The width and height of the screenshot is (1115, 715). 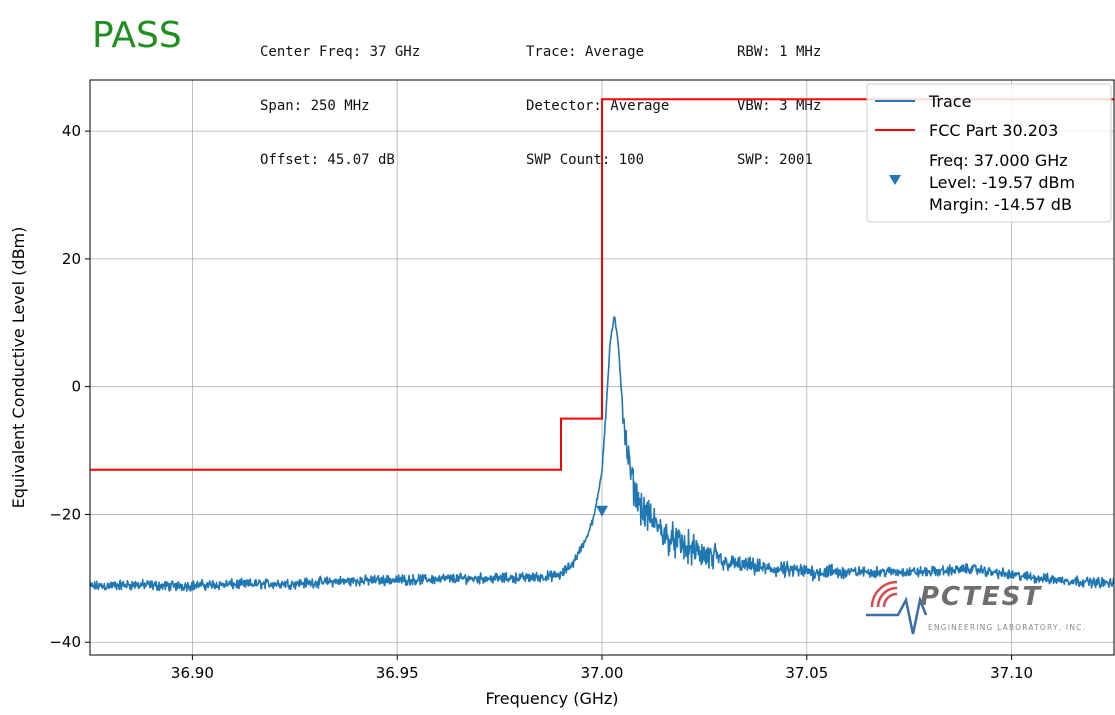 What do you see at coordinates (315, 106) in the screenshot?
I see `span-label: Span: 250 MHz` at bounding box center [315, 106].